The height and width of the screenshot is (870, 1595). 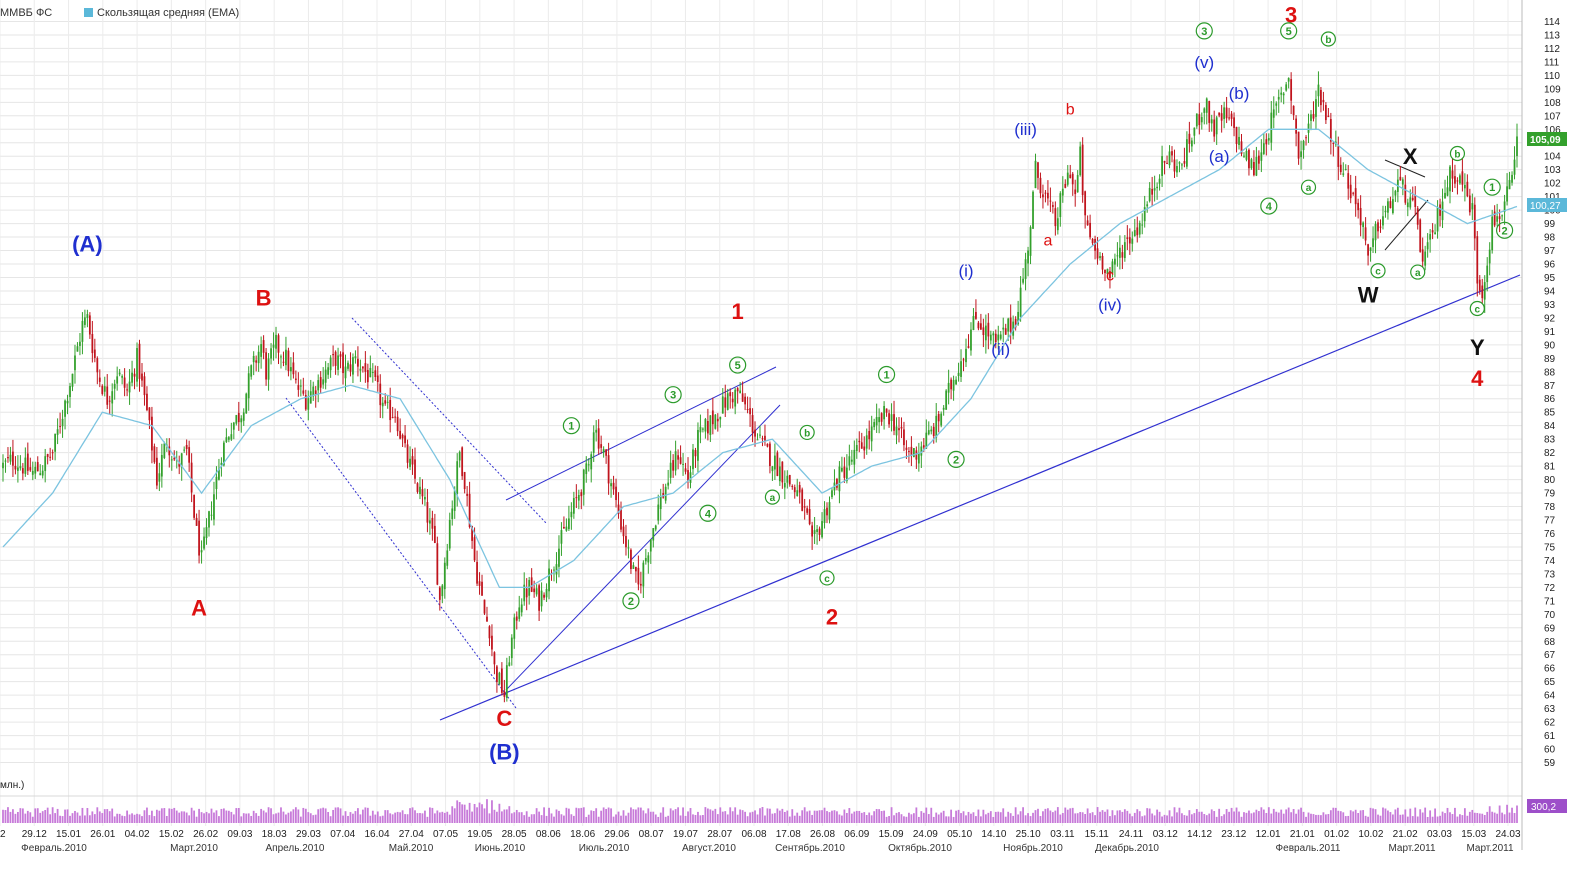 I want to click on price-tick-label: 84, so click(x=1550, y=426).